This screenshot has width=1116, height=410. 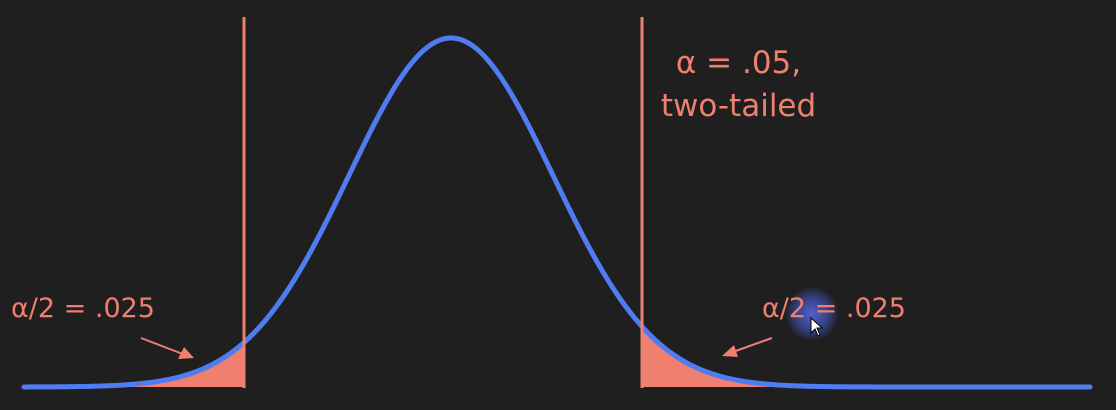 What do you see at coordinates (751, 345) in the screenshot?
I see `right-tail-arrow` at bounding box center [751, 345].